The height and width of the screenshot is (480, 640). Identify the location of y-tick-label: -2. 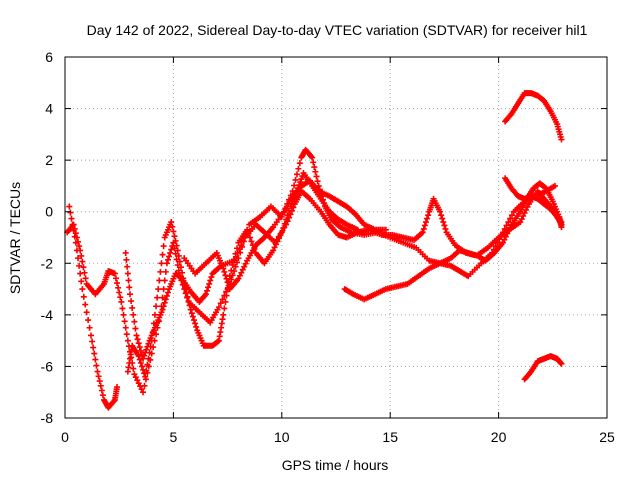
(47, 263).